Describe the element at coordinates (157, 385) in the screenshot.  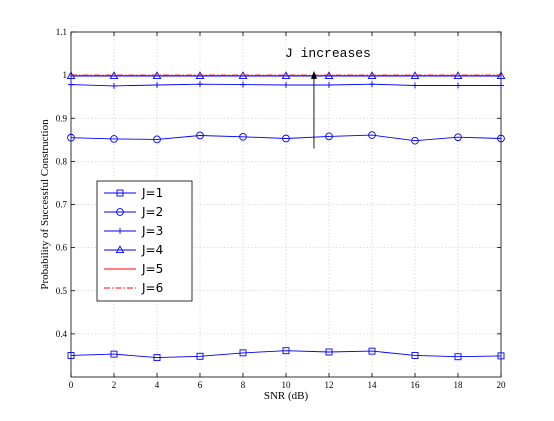
I see `x-tick-label: 4` at that location.